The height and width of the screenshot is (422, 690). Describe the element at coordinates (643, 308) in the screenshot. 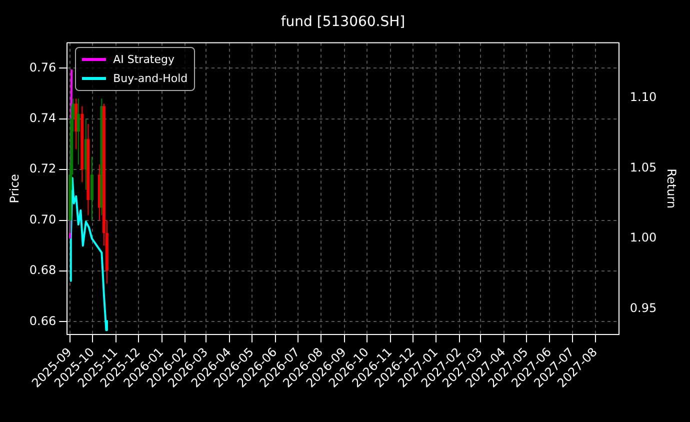

I see `y2-tick-label: 0.95` at that location.